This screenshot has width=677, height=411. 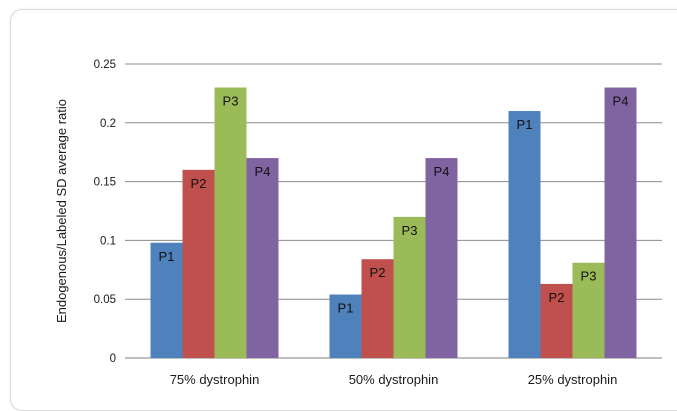 What do you see at coordinates (573, 379) in the screenshot?
I see `x-category-label: 25% dystrophin` at bounding box center [573, 379].